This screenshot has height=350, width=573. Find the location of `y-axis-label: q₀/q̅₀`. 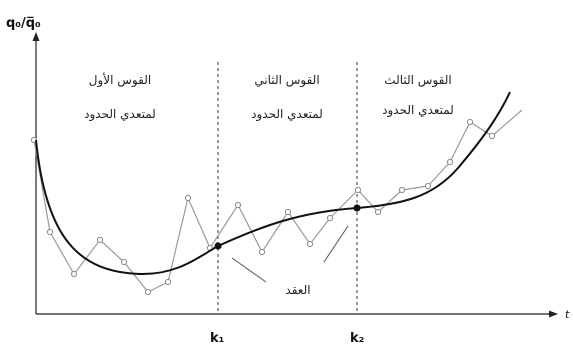

y-axis-label: q₀/q̅₀ is located at coordinates (23, 23).